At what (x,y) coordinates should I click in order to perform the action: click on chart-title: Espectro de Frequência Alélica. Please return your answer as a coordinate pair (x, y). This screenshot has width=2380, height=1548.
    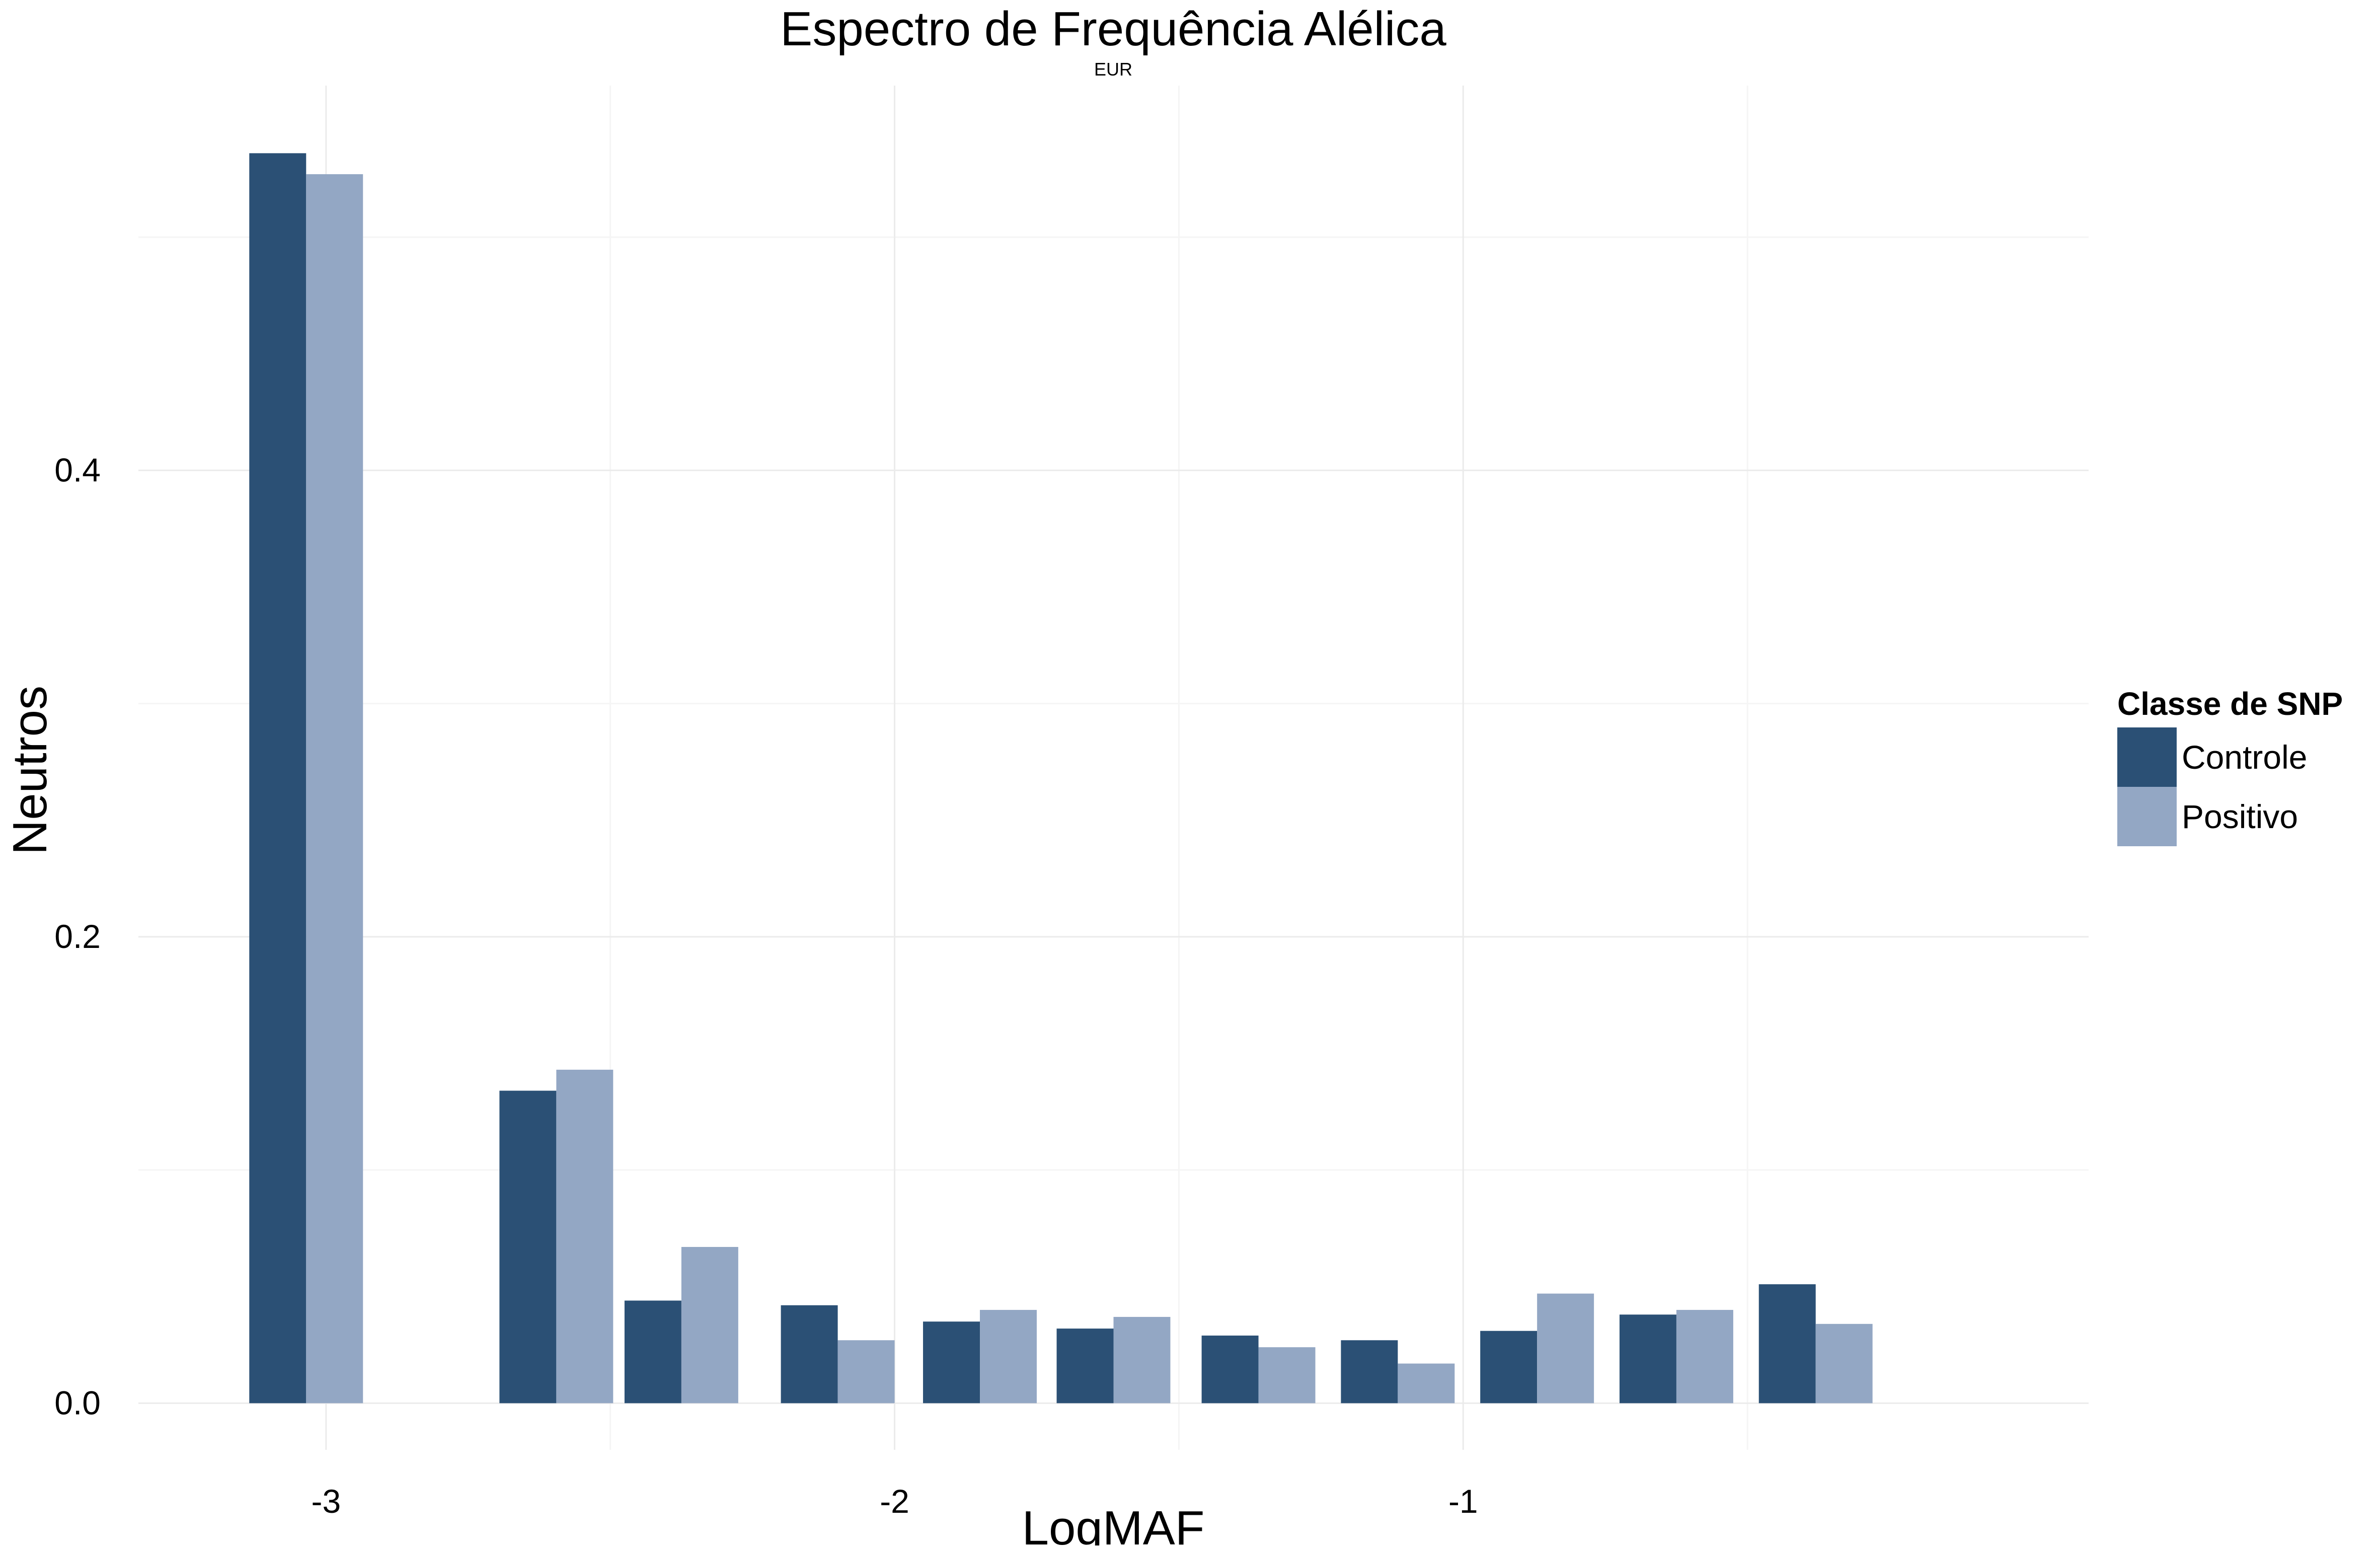
    Looking at the image, I should click on (1113, 29).